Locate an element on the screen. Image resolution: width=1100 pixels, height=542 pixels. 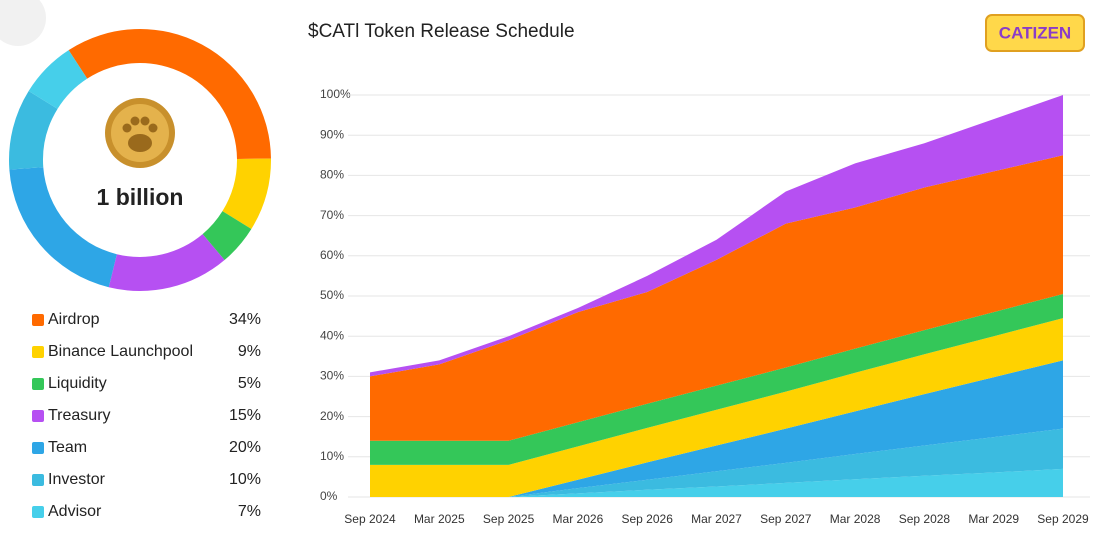
y-tick-label: 100% is located at coordinates (335, 94).